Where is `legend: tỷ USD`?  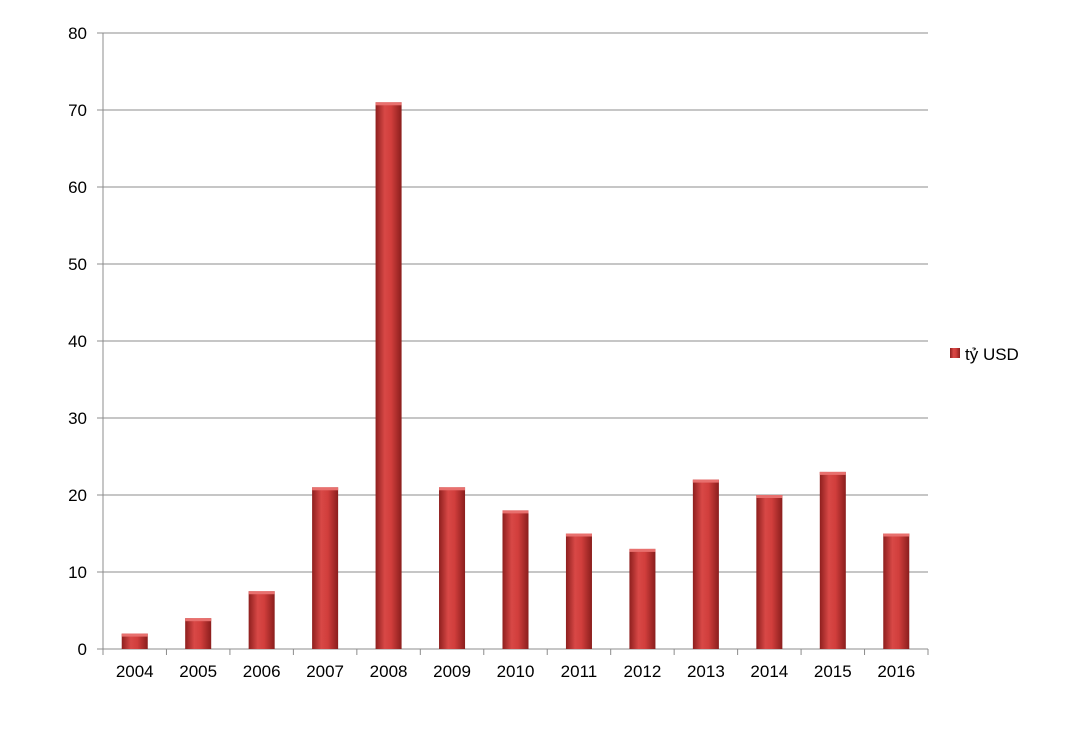 legend: tỷ USD is located at coordinates (984, 354).